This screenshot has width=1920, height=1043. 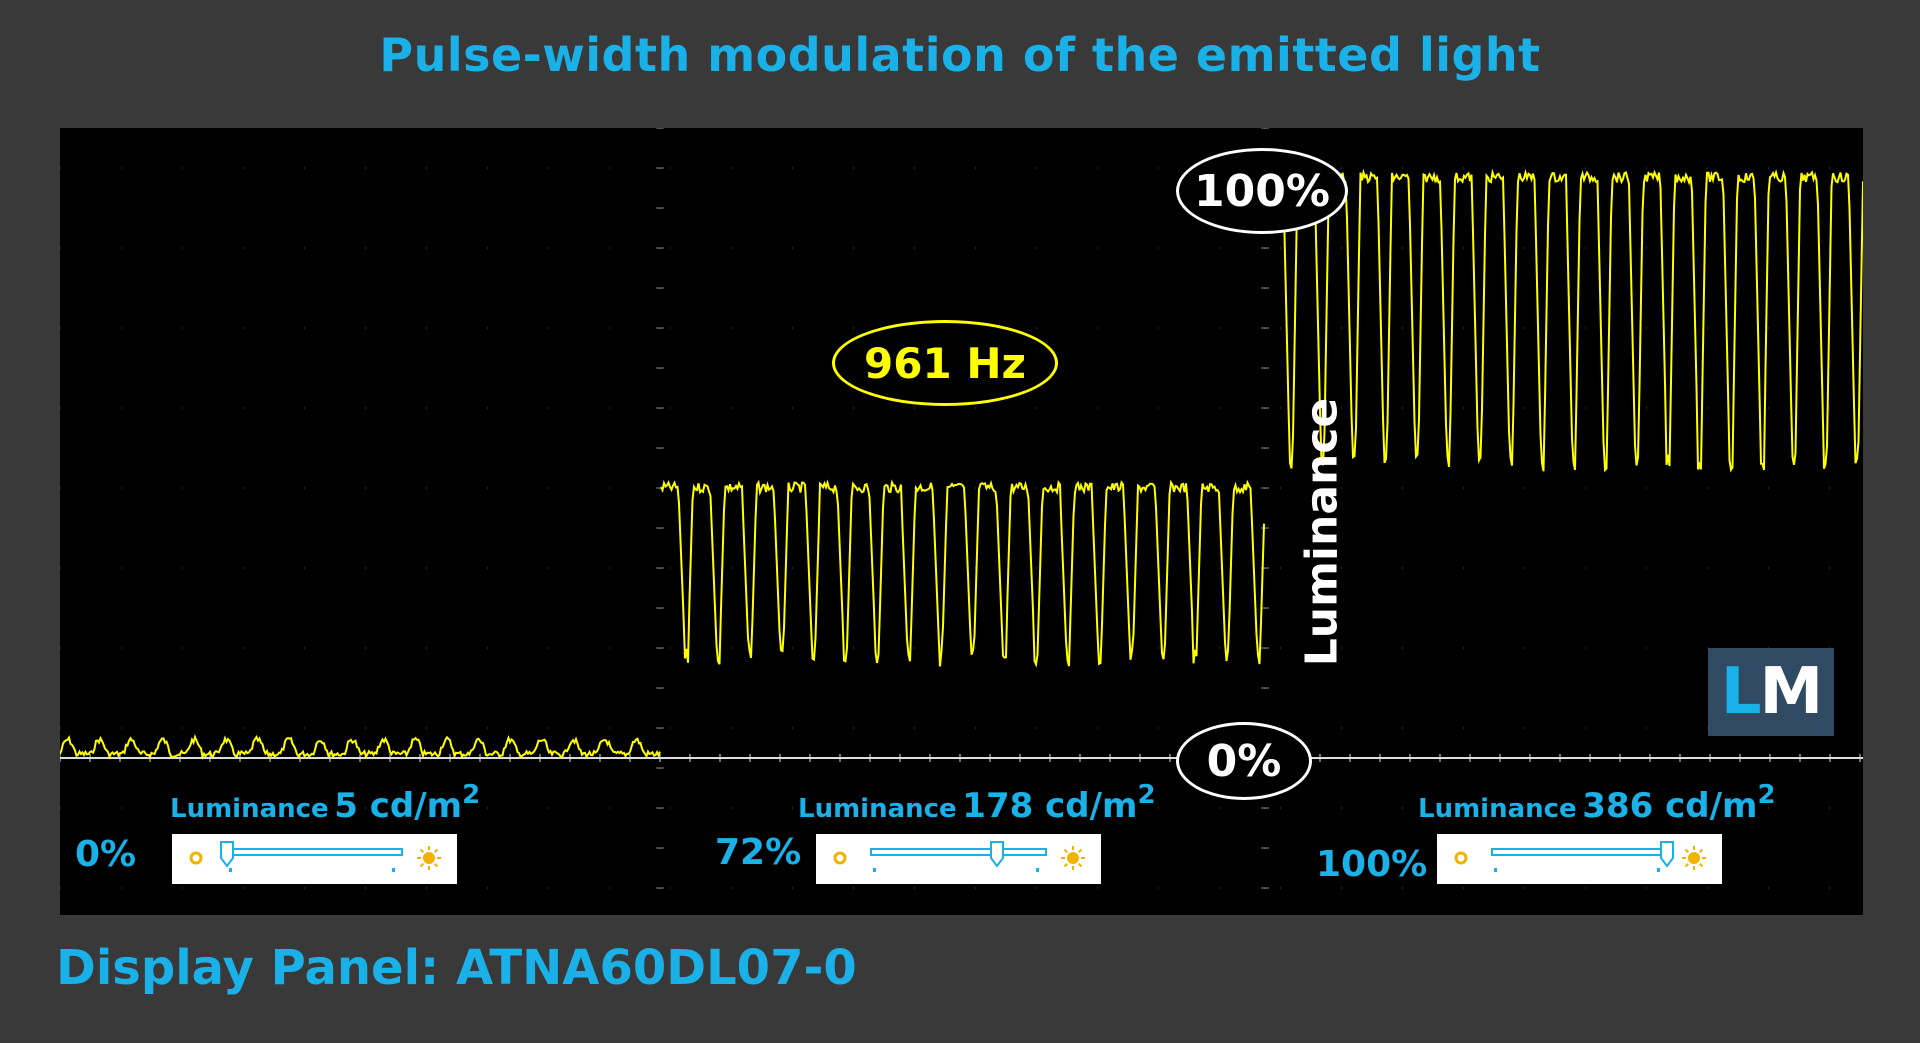 I want to click on segment-0-brightness-slider, so click(x=314, y=859).